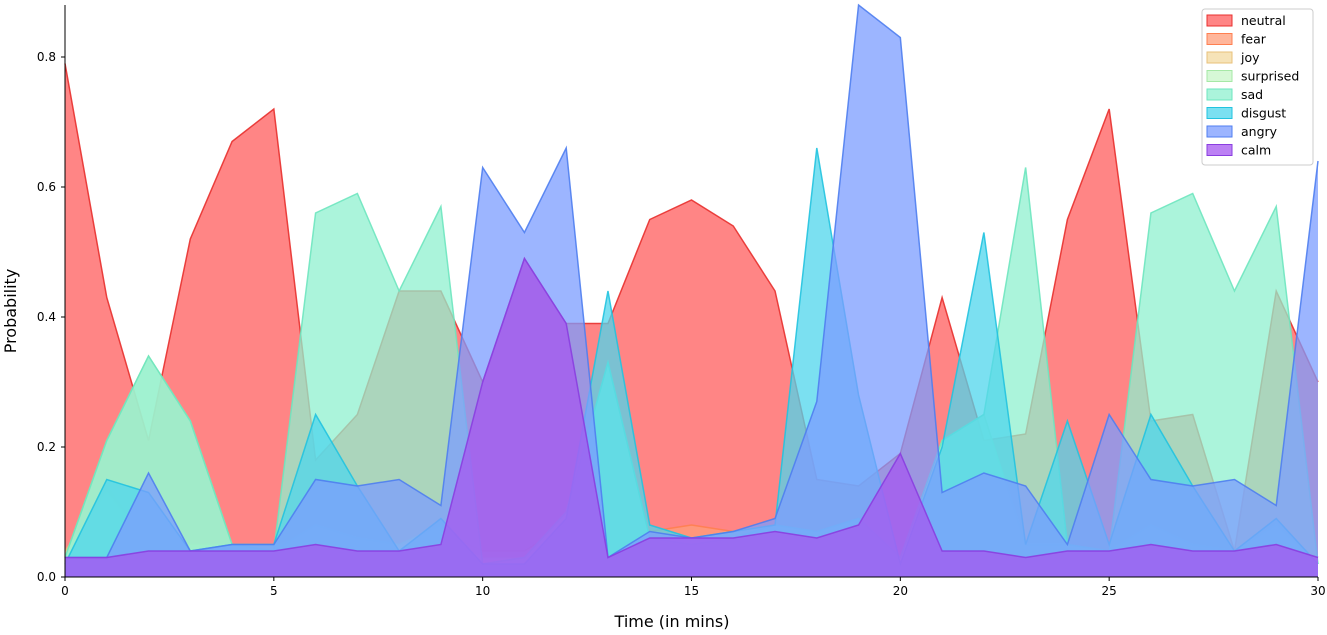 This screenshot has width=1327, height=635. What do you see at coordinates (1270, 76) in the screenshot?
I see `legend-label-surprised: surprised` at bounding box center [1270, 76].